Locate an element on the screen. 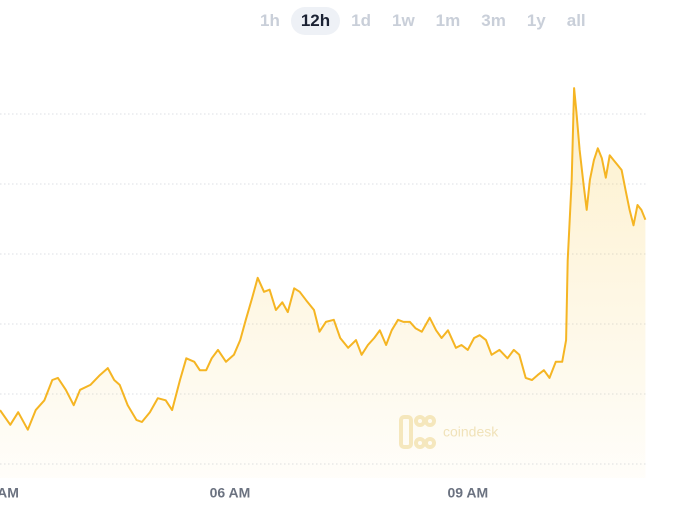 This screenshot has height=509, width=689. range-button: all is located at coordinates (576, 20).